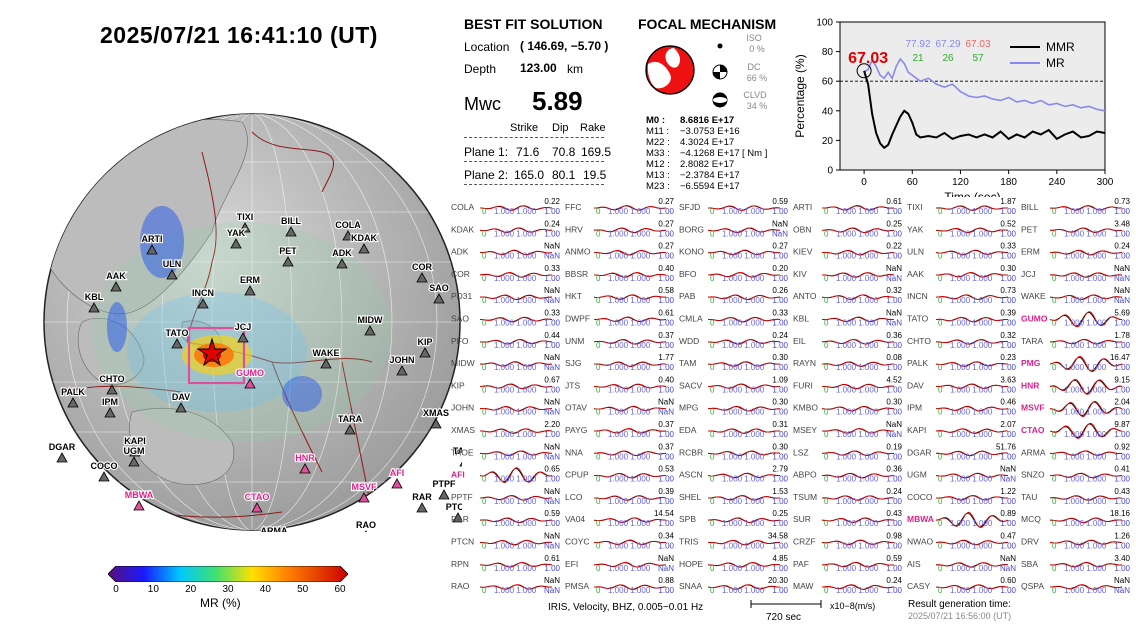 This screenshot has width=1136, height=626. Describe the element at coordinates (780, 290) in the screenshot. I see `trace-value: 0.26` at that location.